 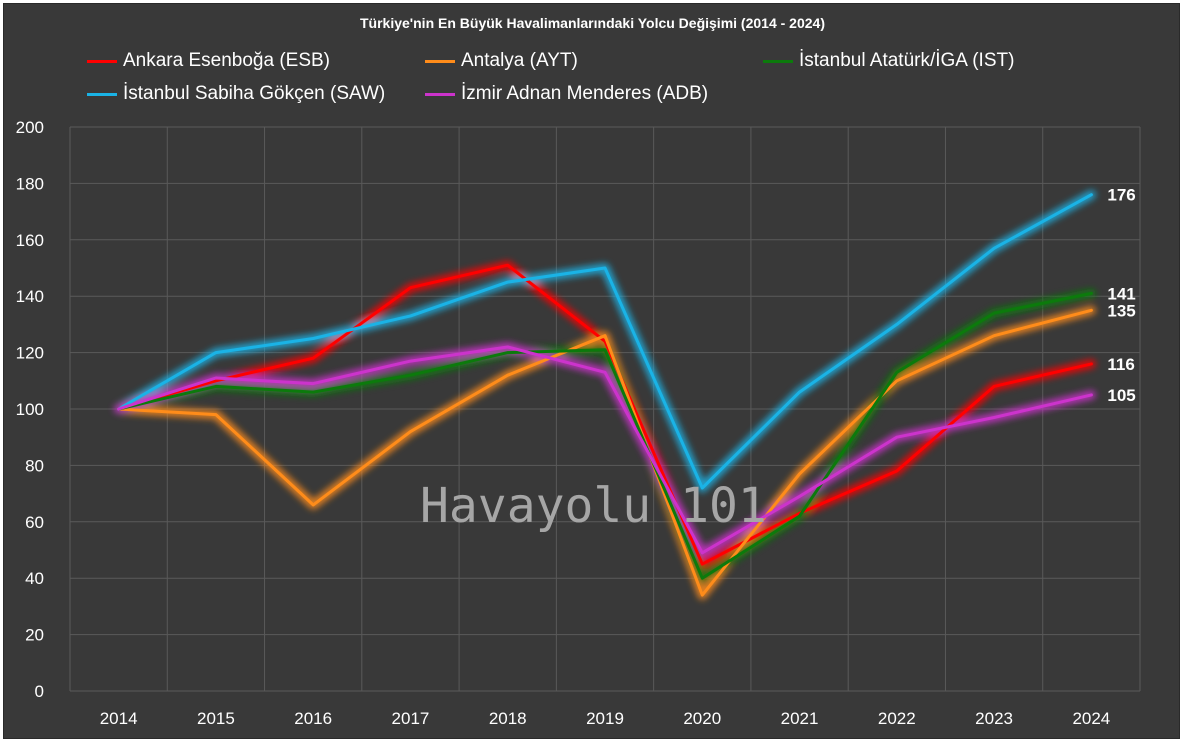 I want to click on y-tick-label: 120, so click(x=30, y=353).